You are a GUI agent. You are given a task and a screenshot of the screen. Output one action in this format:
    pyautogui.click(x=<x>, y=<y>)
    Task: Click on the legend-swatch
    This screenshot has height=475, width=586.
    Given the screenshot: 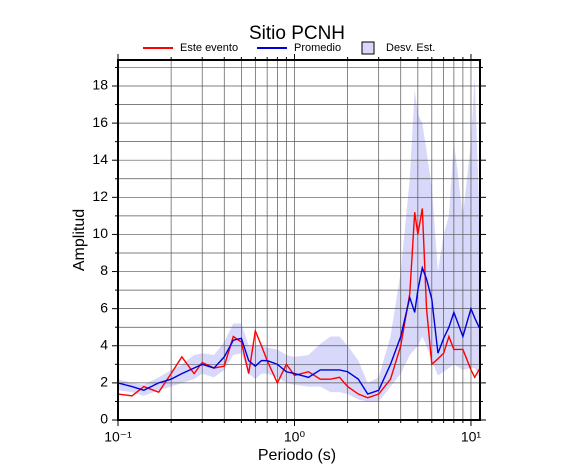 What is the action you would take?
    pyautogui.click(x=368, y=48)
    